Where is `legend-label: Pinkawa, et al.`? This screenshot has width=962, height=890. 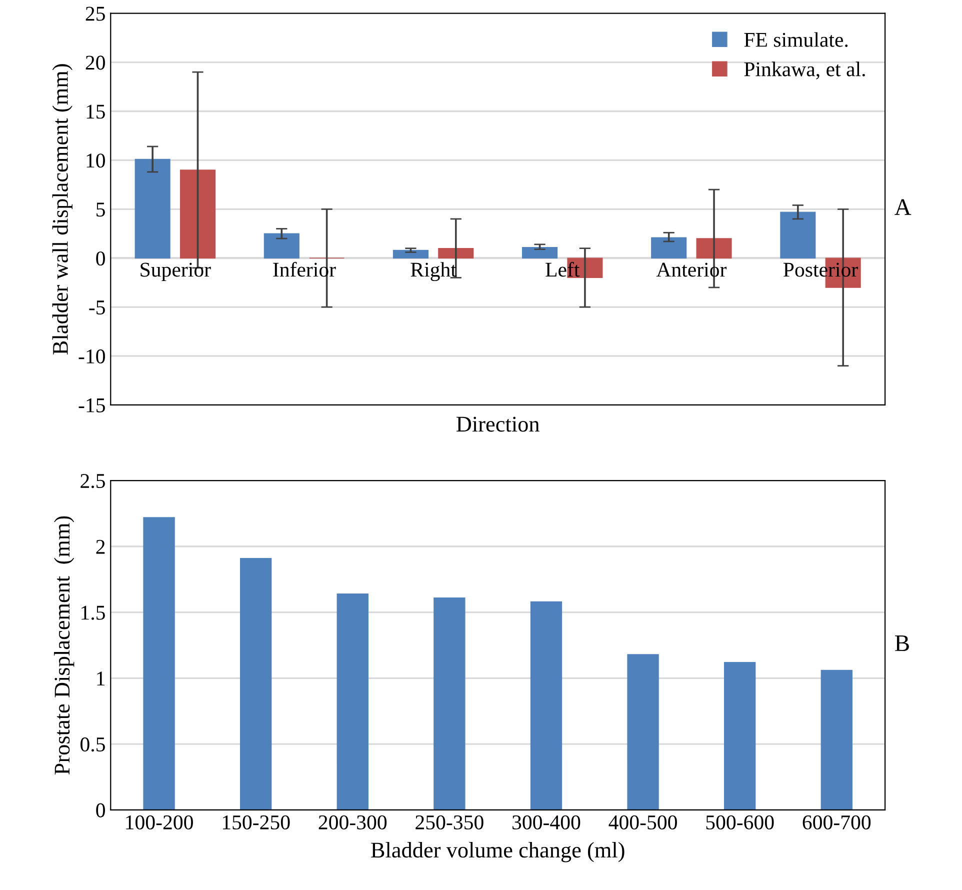 legend-label: Pinkawa, et al. is located at coordinates (804, 71).